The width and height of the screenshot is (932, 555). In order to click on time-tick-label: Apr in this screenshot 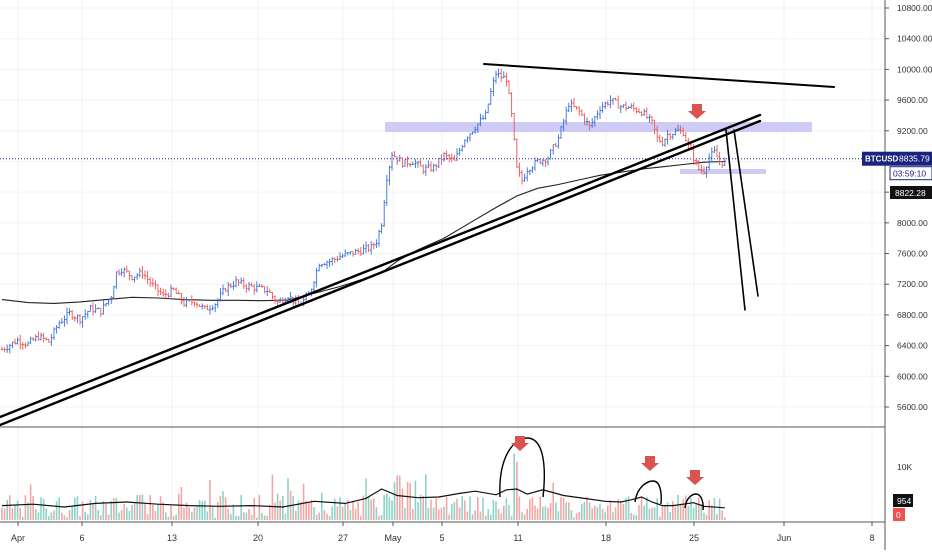, I will do `click(18, 538)`.